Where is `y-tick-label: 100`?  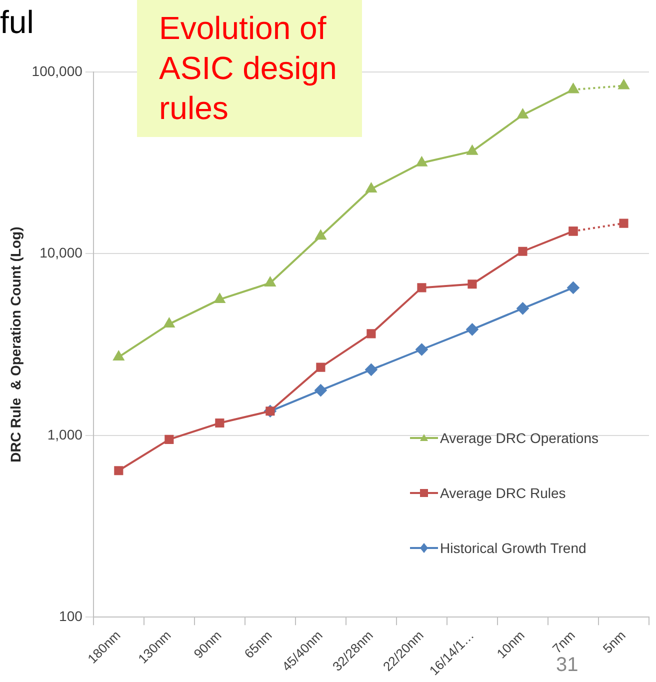
y-tick-label: 100 is located at coordinates (71, 616).